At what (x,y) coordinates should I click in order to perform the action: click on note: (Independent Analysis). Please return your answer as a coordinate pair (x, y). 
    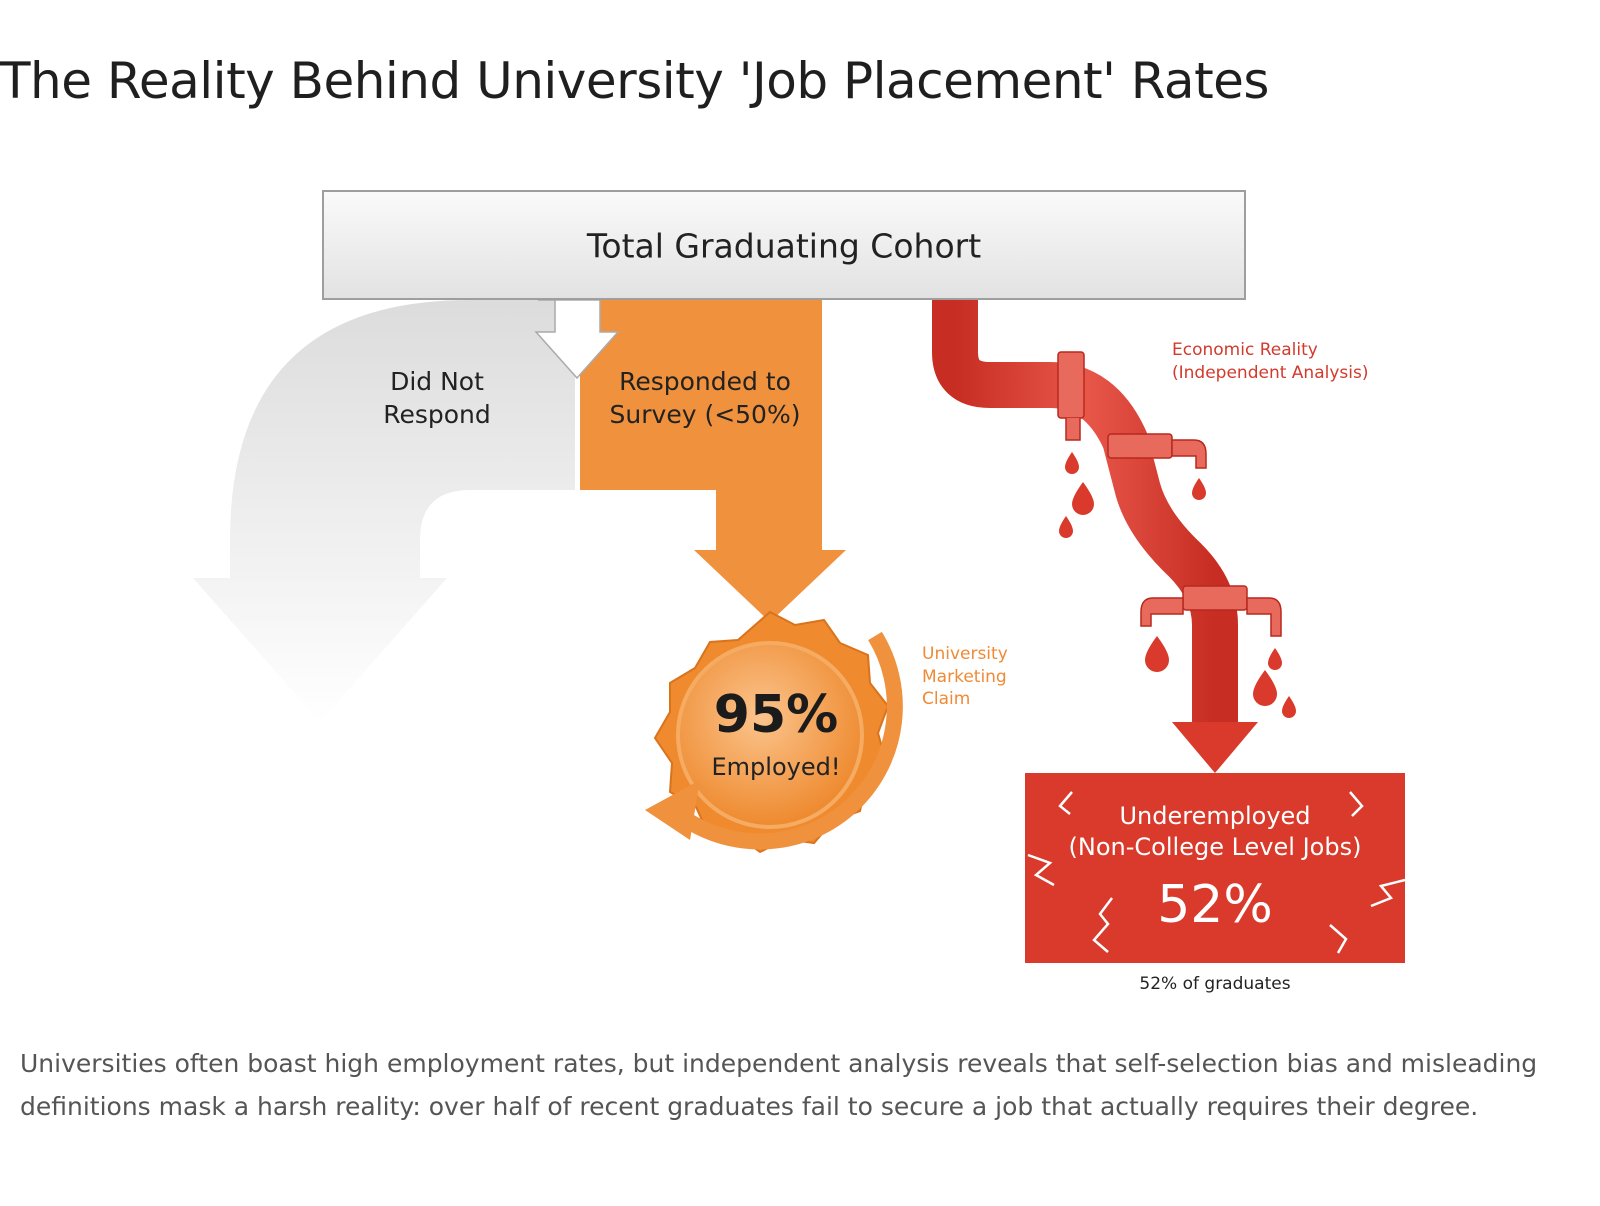
    Looking at the image, I should click on (1270, 373).